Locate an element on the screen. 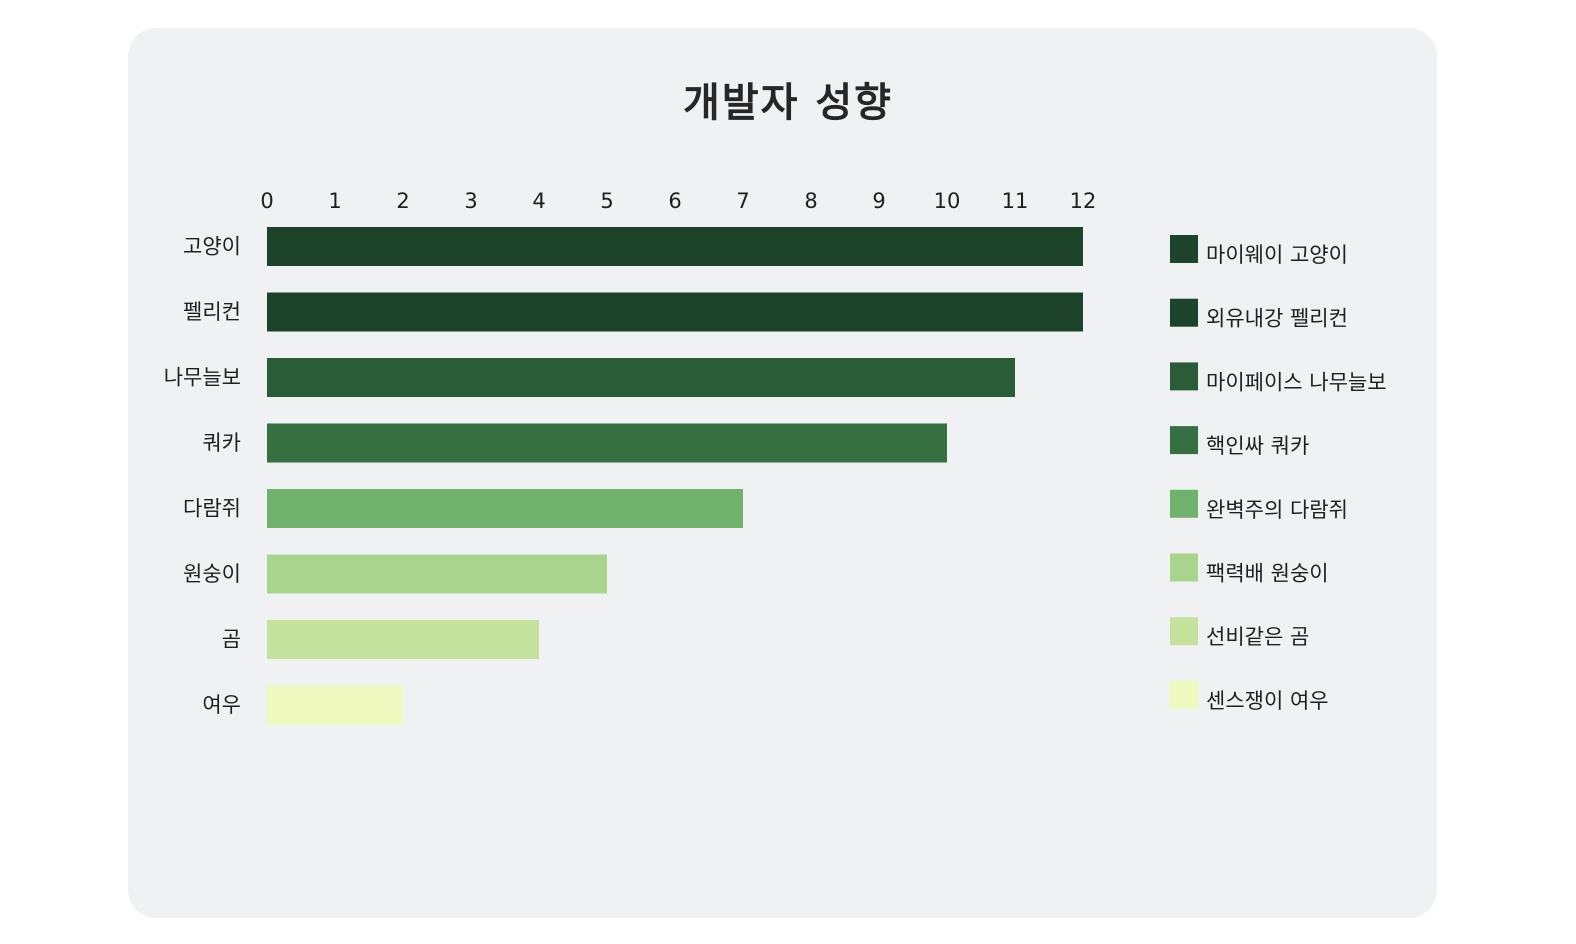  x-tick-label: 8 is located at coordinates (810, 201).